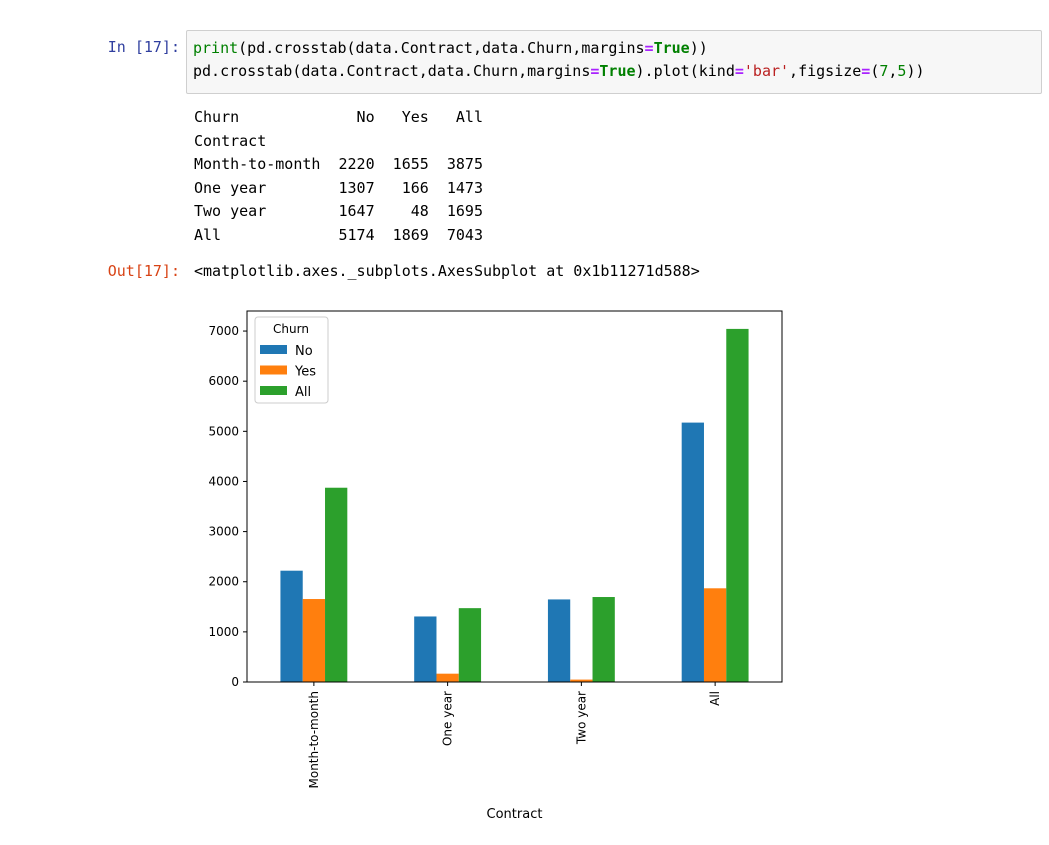 The image size is (1049, 845). Describe the element at coordinates (305, 372) in the screenshot. I see `legend-label-yes: Yes` at that location.